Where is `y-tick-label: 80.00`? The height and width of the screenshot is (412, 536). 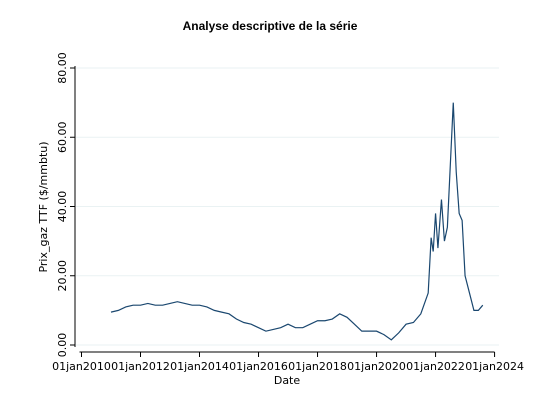 y-tick-label: 80.00 is located at coordinates (62, 68).